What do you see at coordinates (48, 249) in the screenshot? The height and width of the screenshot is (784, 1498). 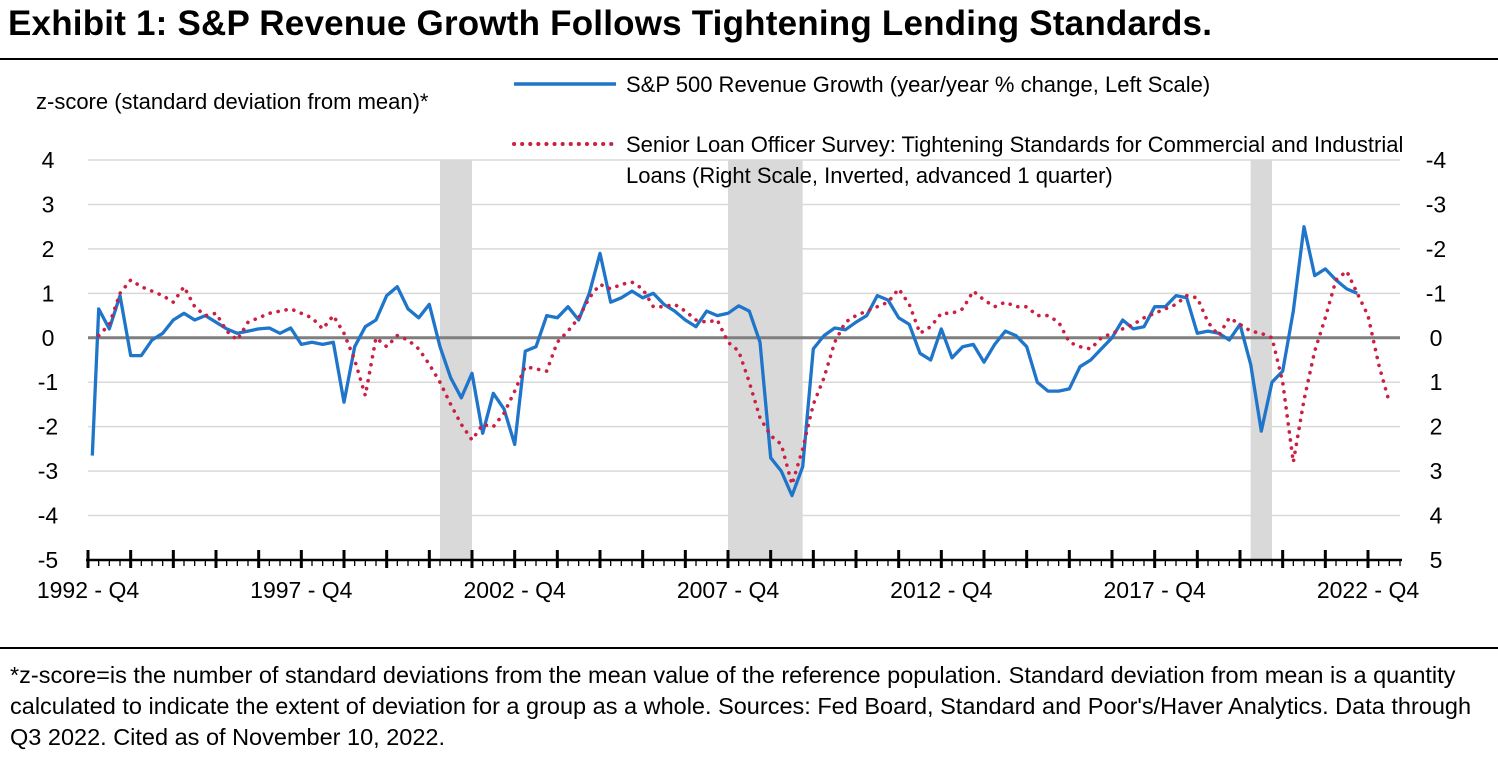 I see `left-y-tick-label: 2` at bounding box center [48, 249].